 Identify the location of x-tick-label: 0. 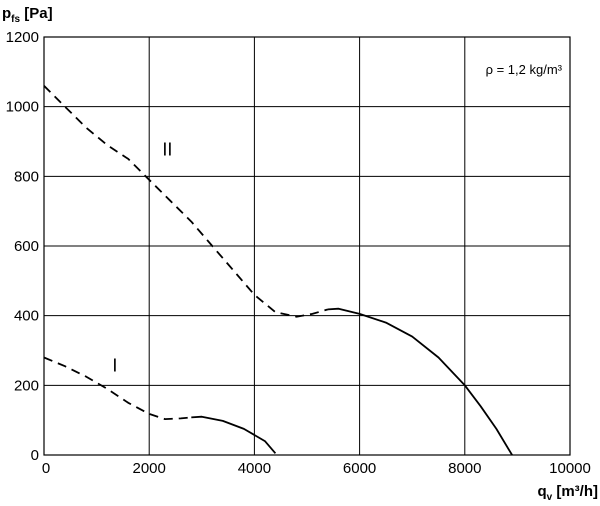
(46, 468).